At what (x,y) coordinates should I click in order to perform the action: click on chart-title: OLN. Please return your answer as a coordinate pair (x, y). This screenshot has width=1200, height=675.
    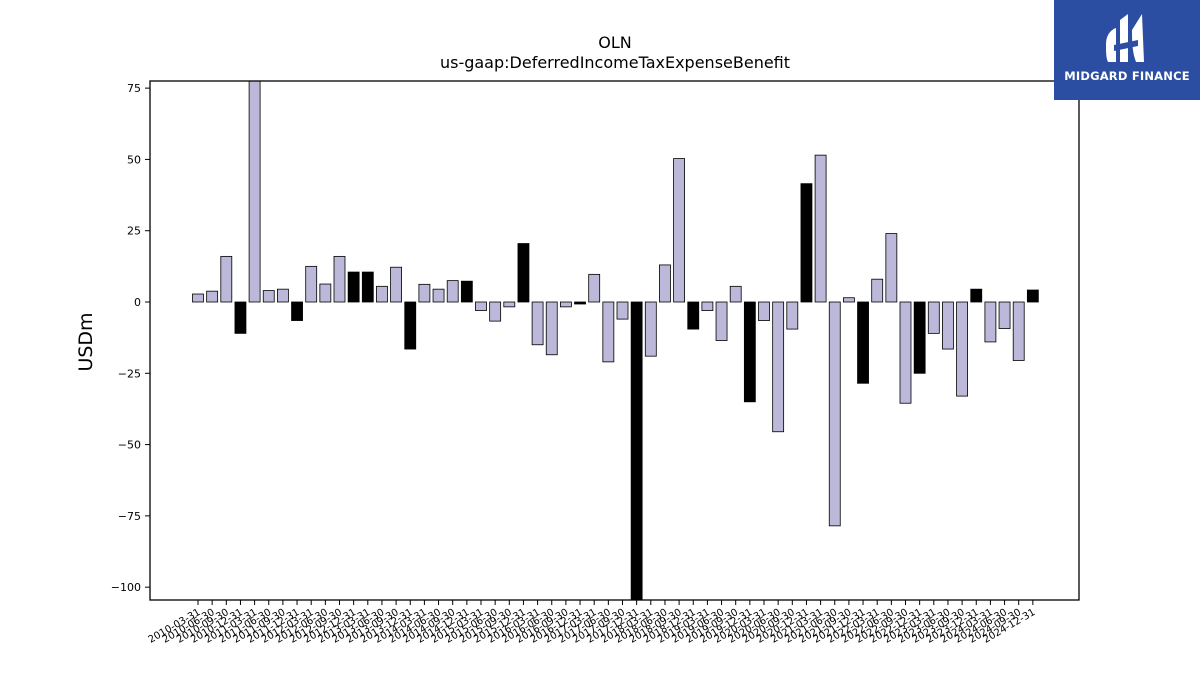
    Looking at the image, I should click on (614, 42).